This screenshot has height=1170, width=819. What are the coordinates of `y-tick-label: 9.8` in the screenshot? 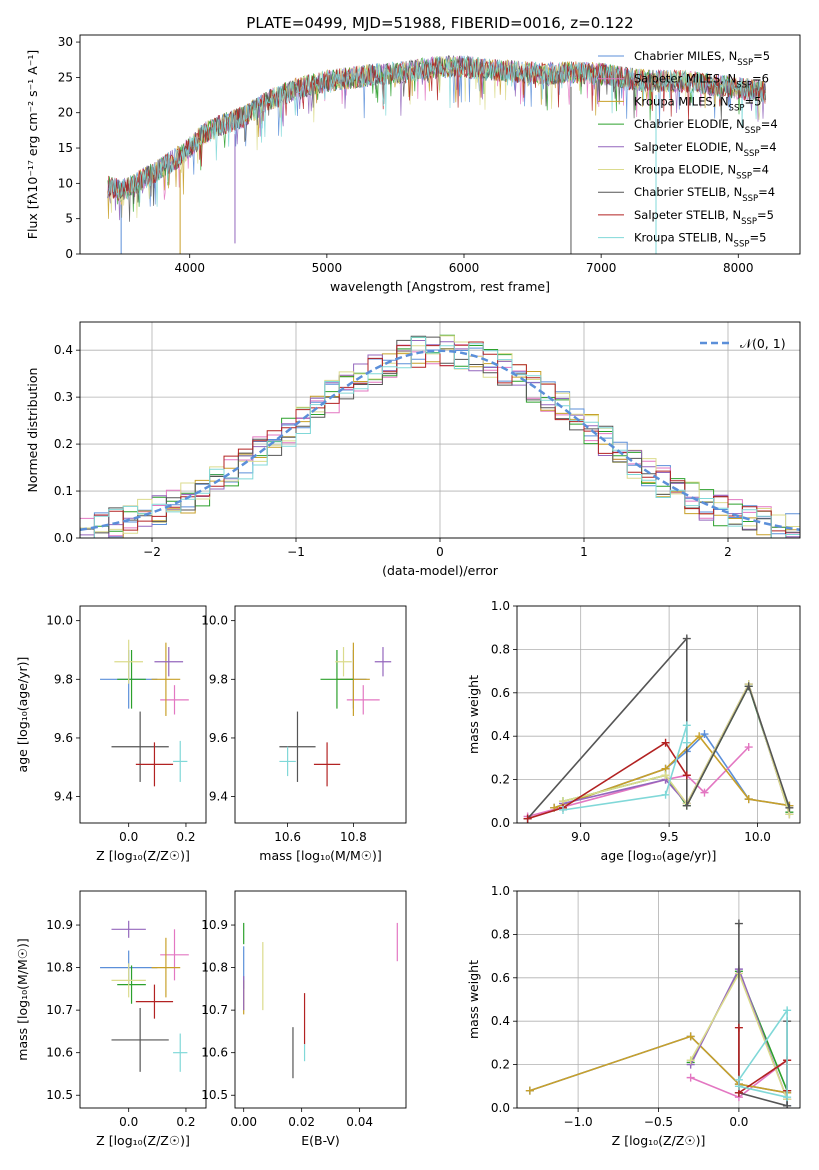 It's located at (218, 679).